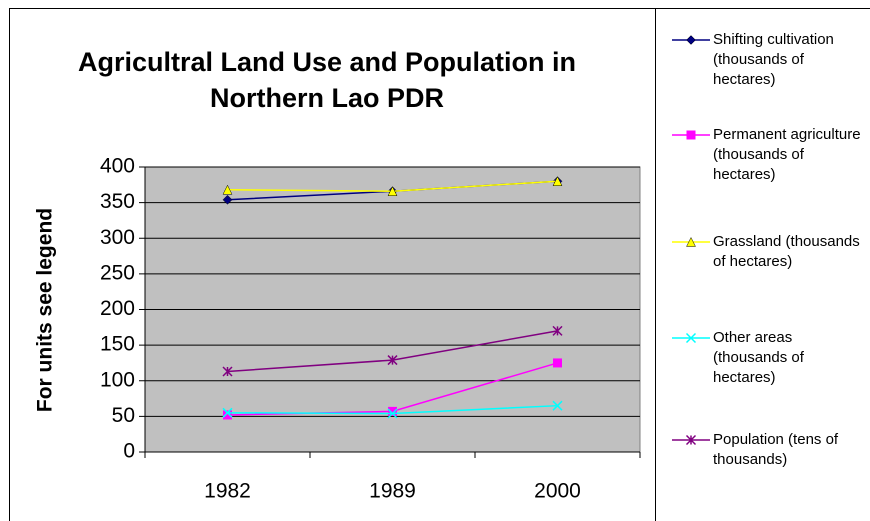  What do you see at coordinates (117, 201) in the screenshot?
I see `y-tick-label: 350` at bounding box center [117, 201].